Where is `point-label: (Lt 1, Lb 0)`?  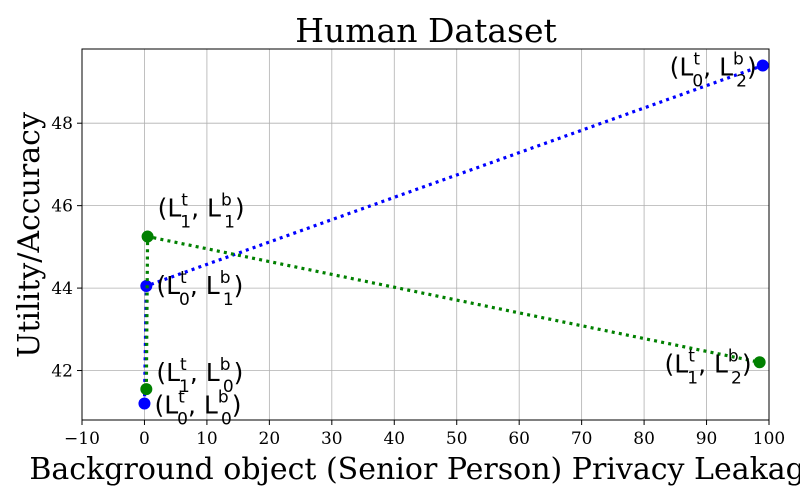
point-label: (Lt 1, Lb 0) is located at coordinates (199, 376).